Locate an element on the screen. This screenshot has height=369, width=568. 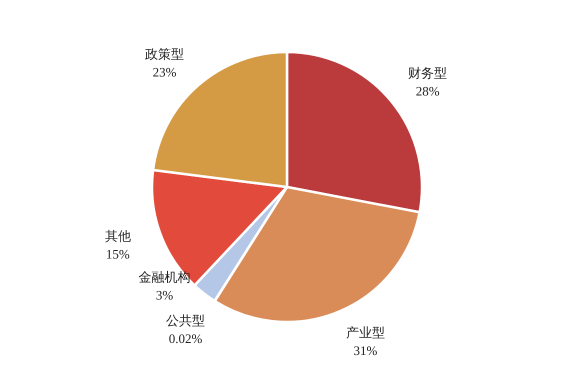
slice-label: 其他 is located at coordinates (117, 237).